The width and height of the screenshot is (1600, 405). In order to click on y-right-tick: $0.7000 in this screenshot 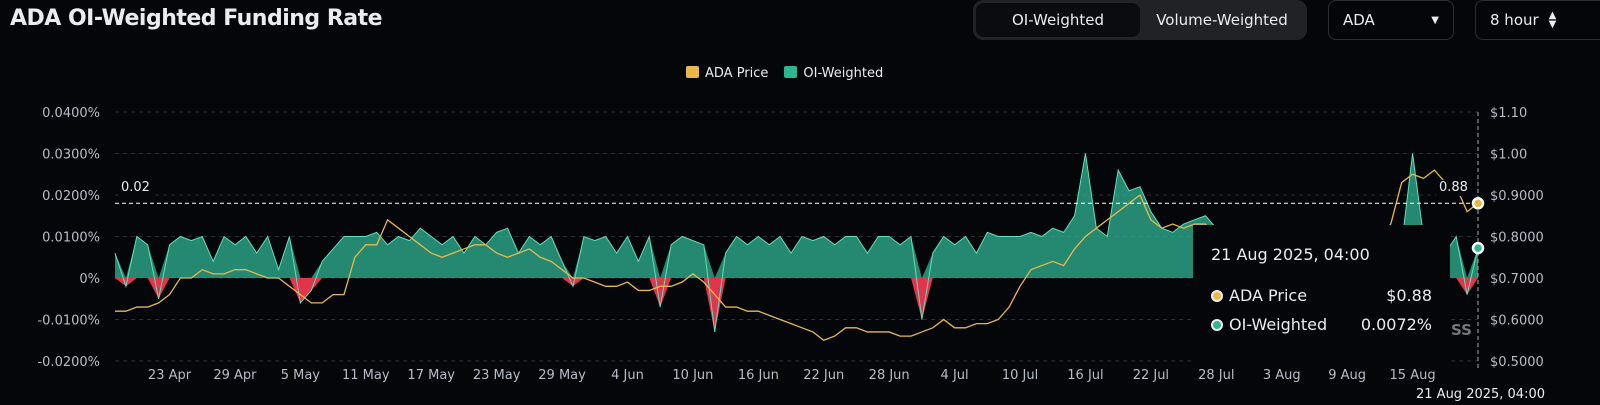, I will do `click(1517, 279)`.